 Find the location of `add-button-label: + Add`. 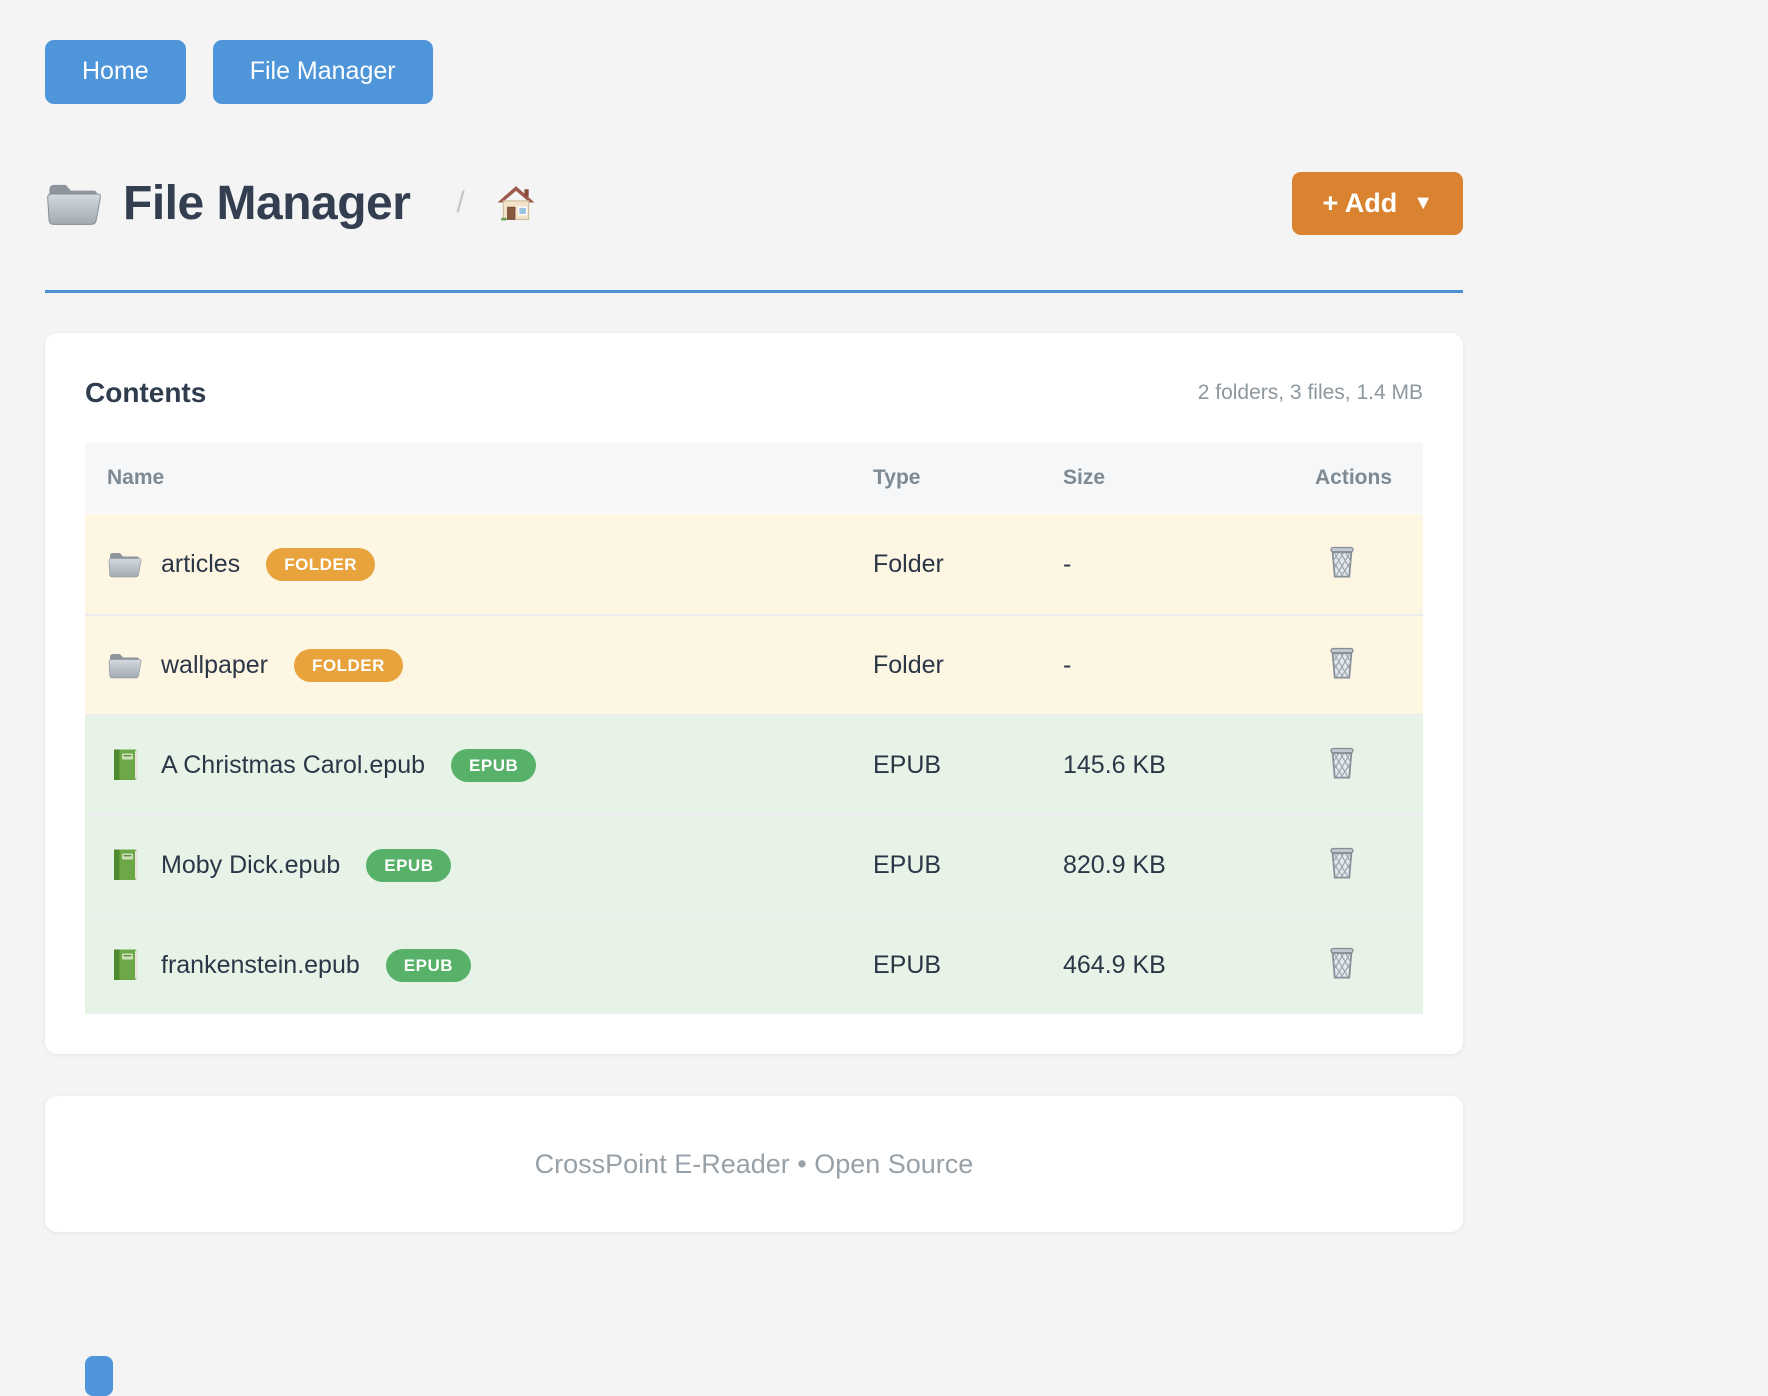

add-button-label: + Add is located at coordinates (1360, 202).